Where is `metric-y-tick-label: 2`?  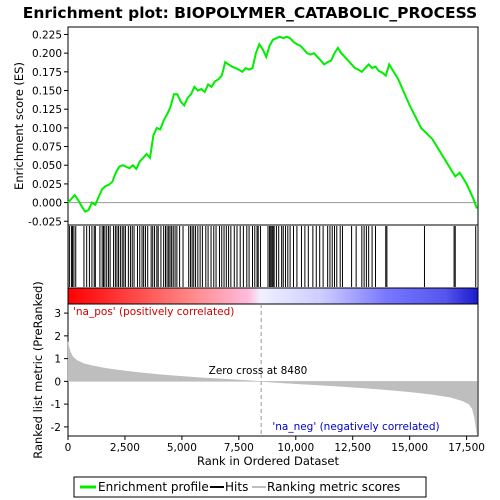
metric-y-tick-label: 2 is located at coordinates (57, 337).